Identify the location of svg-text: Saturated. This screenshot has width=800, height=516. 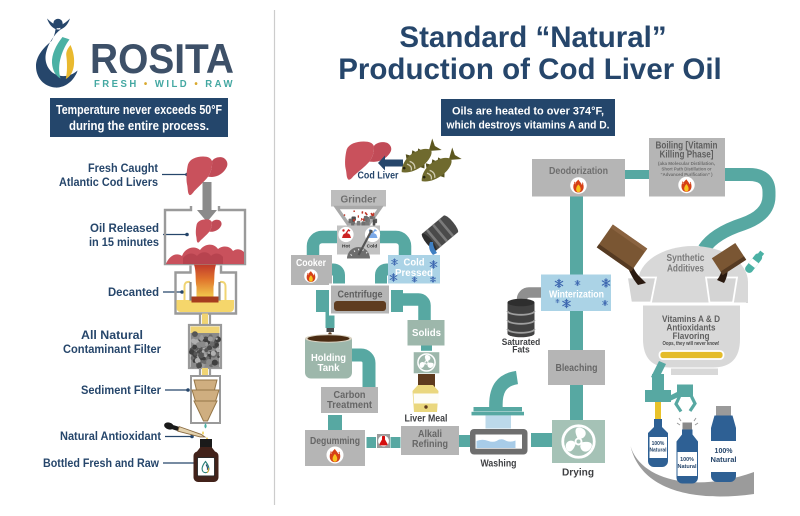
(521, 342).